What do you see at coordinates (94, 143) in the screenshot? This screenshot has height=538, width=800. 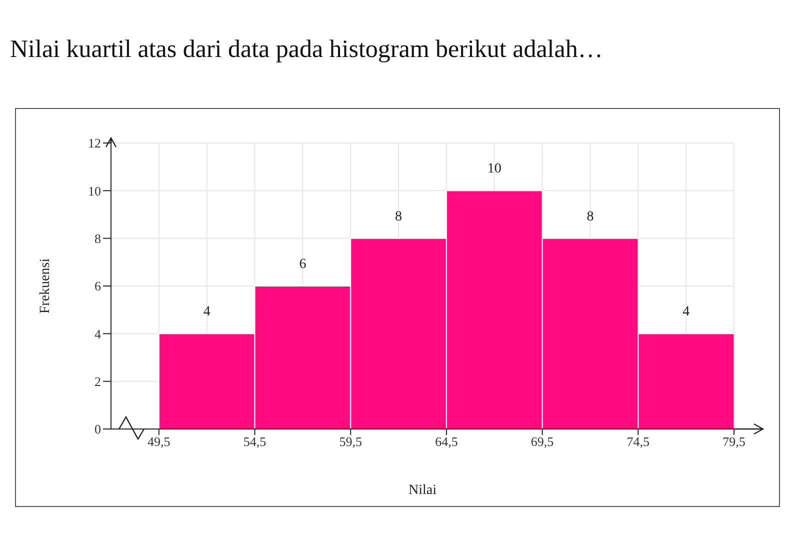 I see `y-tick-label: 12` at bounding box center [94, 143].